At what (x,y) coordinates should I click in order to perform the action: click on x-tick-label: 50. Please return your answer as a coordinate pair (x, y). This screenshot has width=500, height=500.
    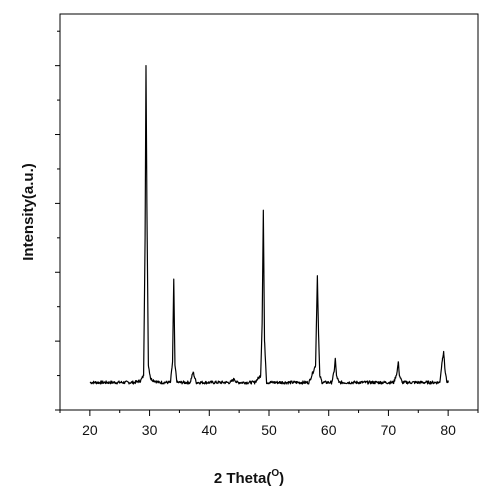
    Looking at the image, I should click on (269, 430).